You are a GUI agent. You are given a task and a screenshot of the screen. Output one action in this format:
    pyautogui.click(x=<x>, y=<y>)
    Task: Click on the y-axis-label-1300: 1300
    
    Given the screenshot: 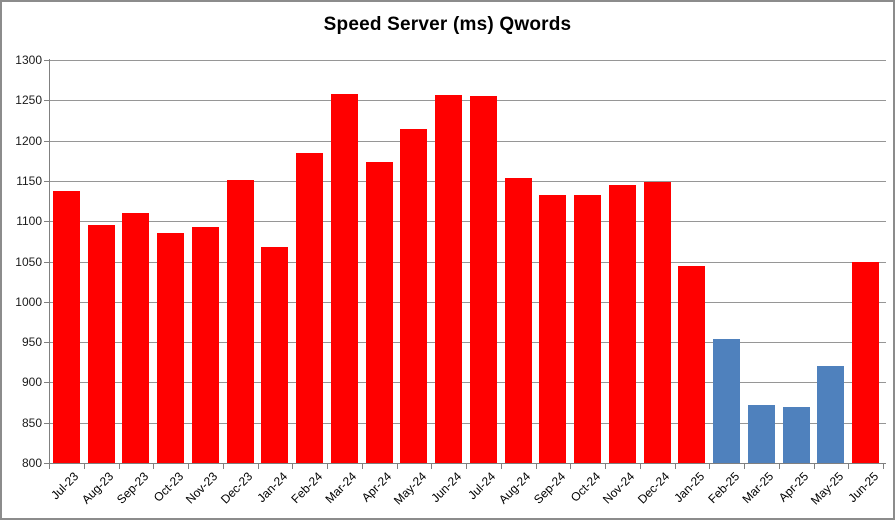 What is the action you would take?
    pyautogui.click(x=28, y=60)
    